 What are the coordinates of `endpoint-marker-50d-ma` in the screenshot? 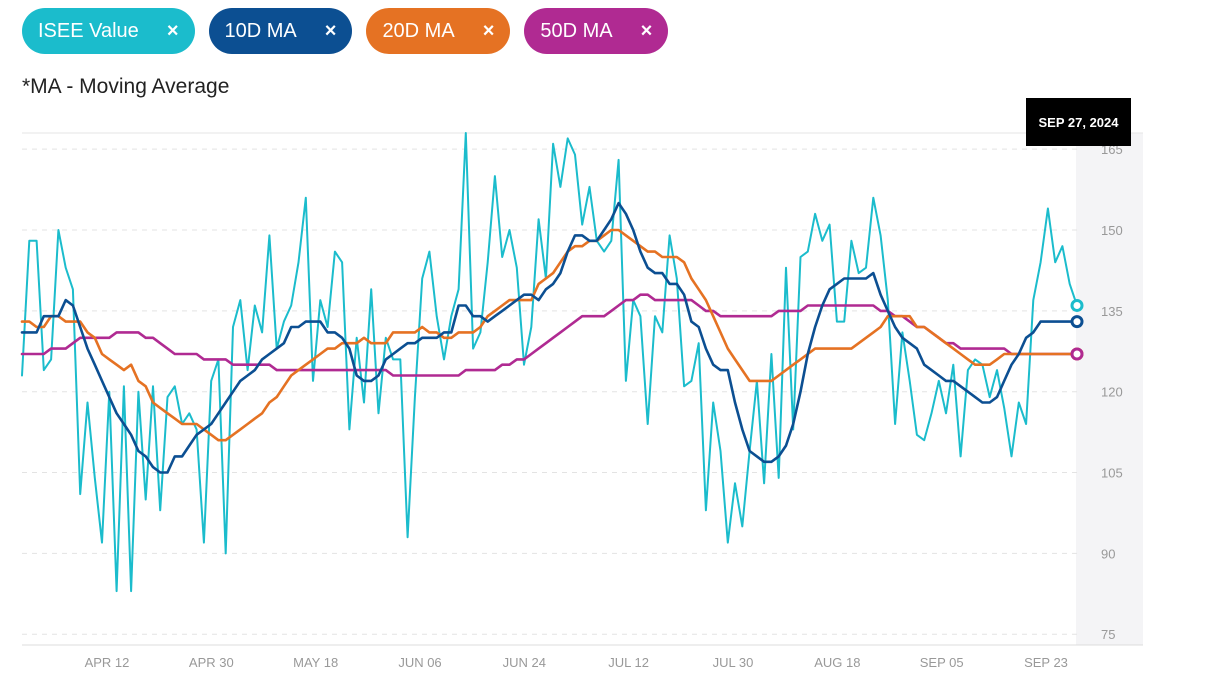 It's located at (1077, 354).